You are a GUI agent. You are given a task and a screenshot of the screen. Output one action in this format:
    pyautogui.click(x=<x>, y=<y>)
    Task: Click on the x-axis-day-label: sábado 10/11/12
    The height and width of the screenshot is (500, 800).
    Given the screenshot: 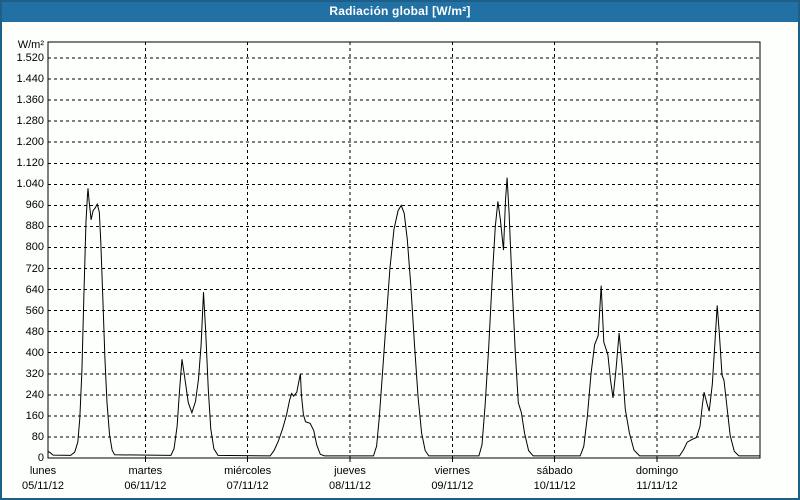 What is the action you would take?
    pyautogui.click(x=555, y=479)
    